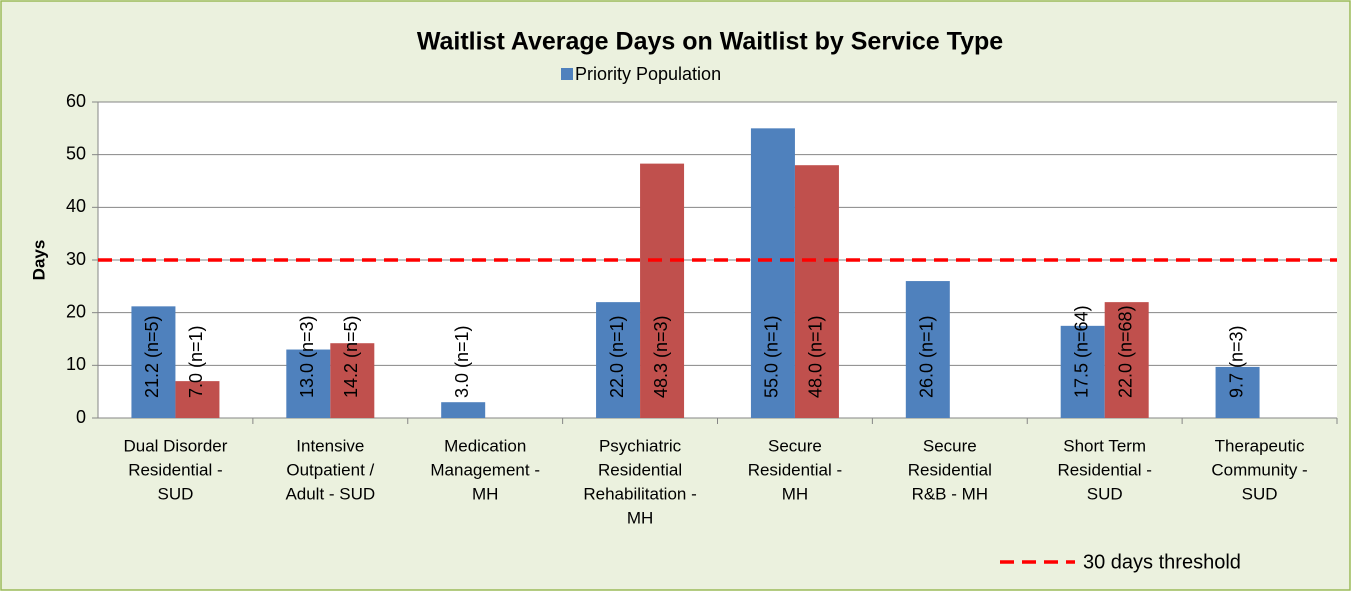 The height and width of the screenshot is (591, 1351). Describe the element at coordinates (330, 469) in the screenshot. I see `x-tick-label: Outpatient /` at that location.